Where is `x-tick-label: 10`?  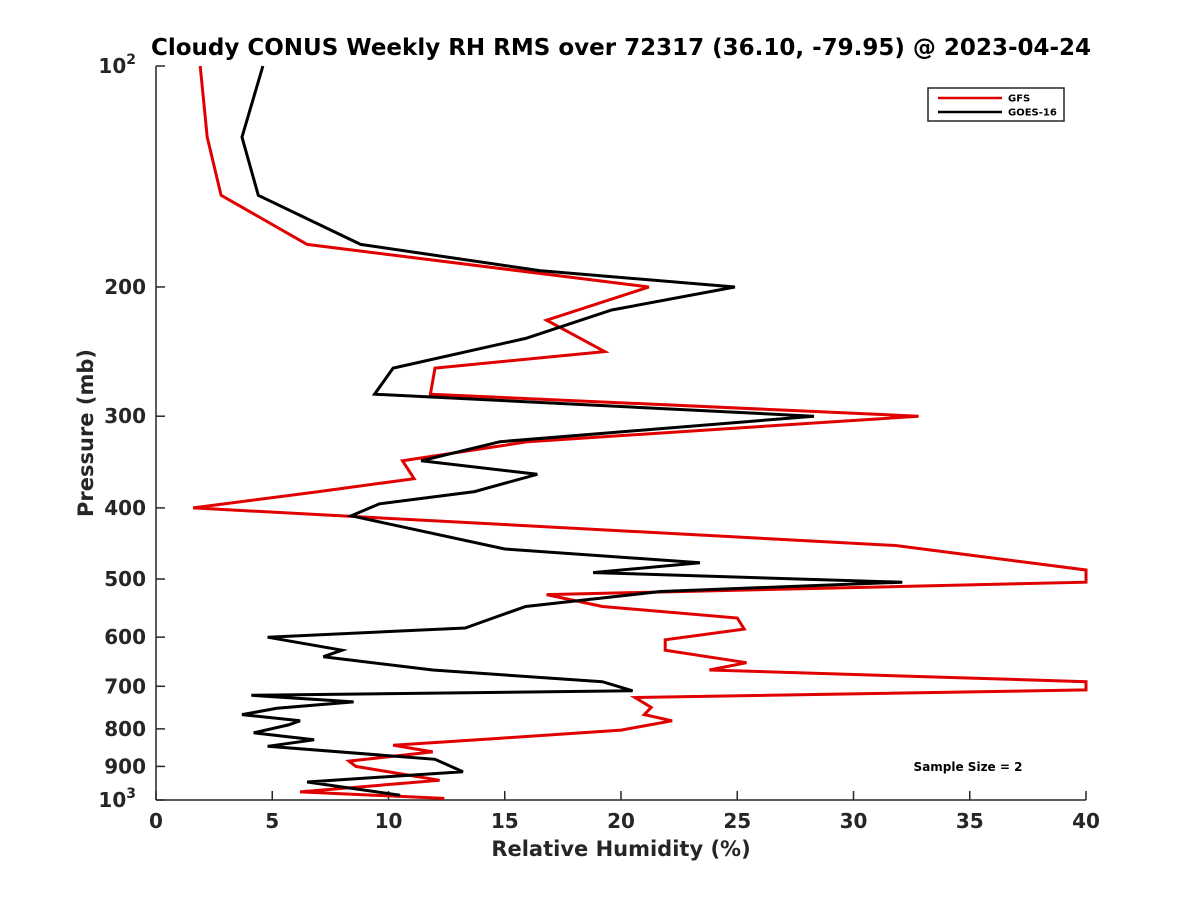
x-tick-label: 10 is located at coordinates (389, 821).